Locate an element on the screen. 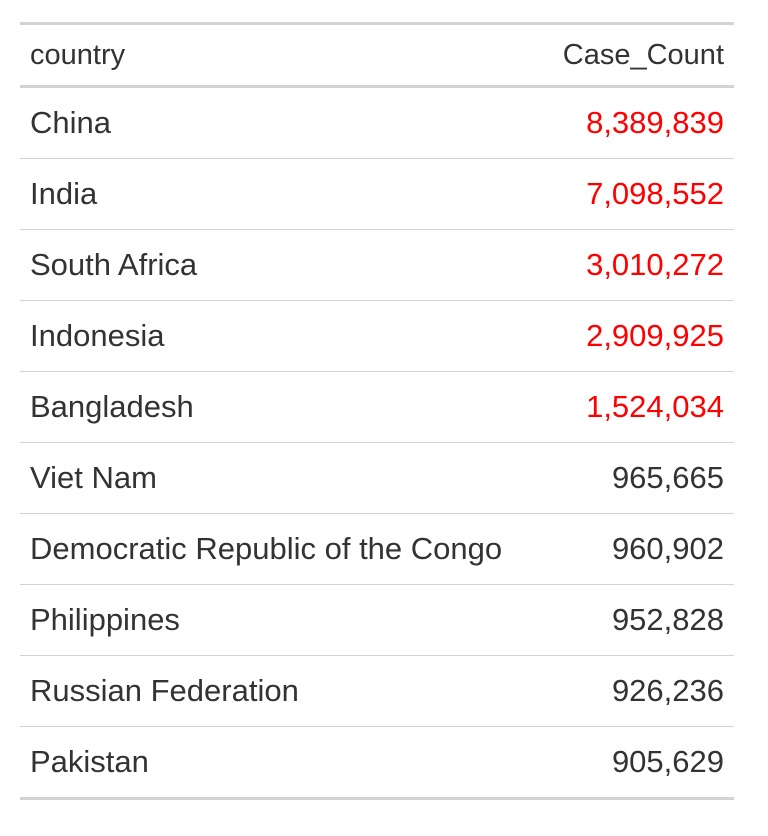  country-cell: South Africa is located at coordinates (281, 265).